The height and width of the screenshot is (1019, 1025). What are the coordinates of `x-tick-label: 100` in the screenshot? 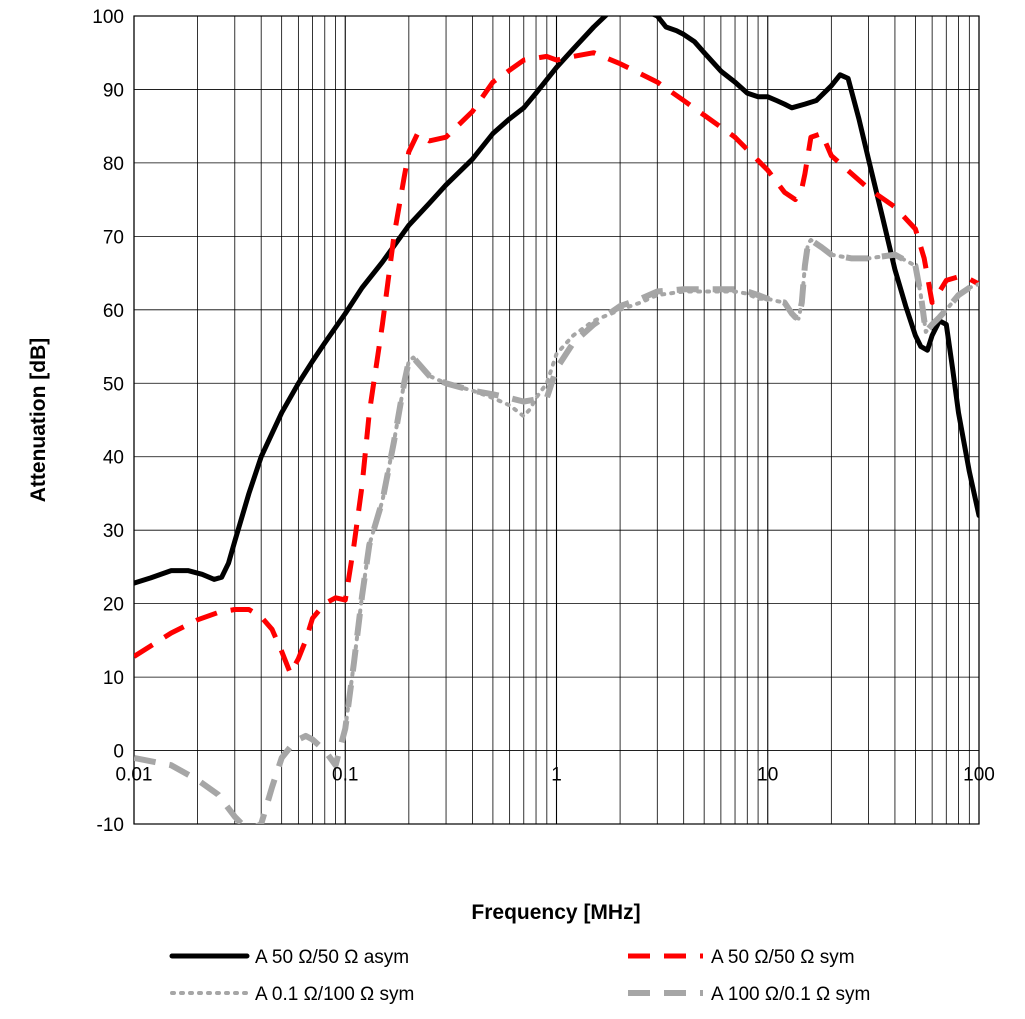 It's located at (979, 775).